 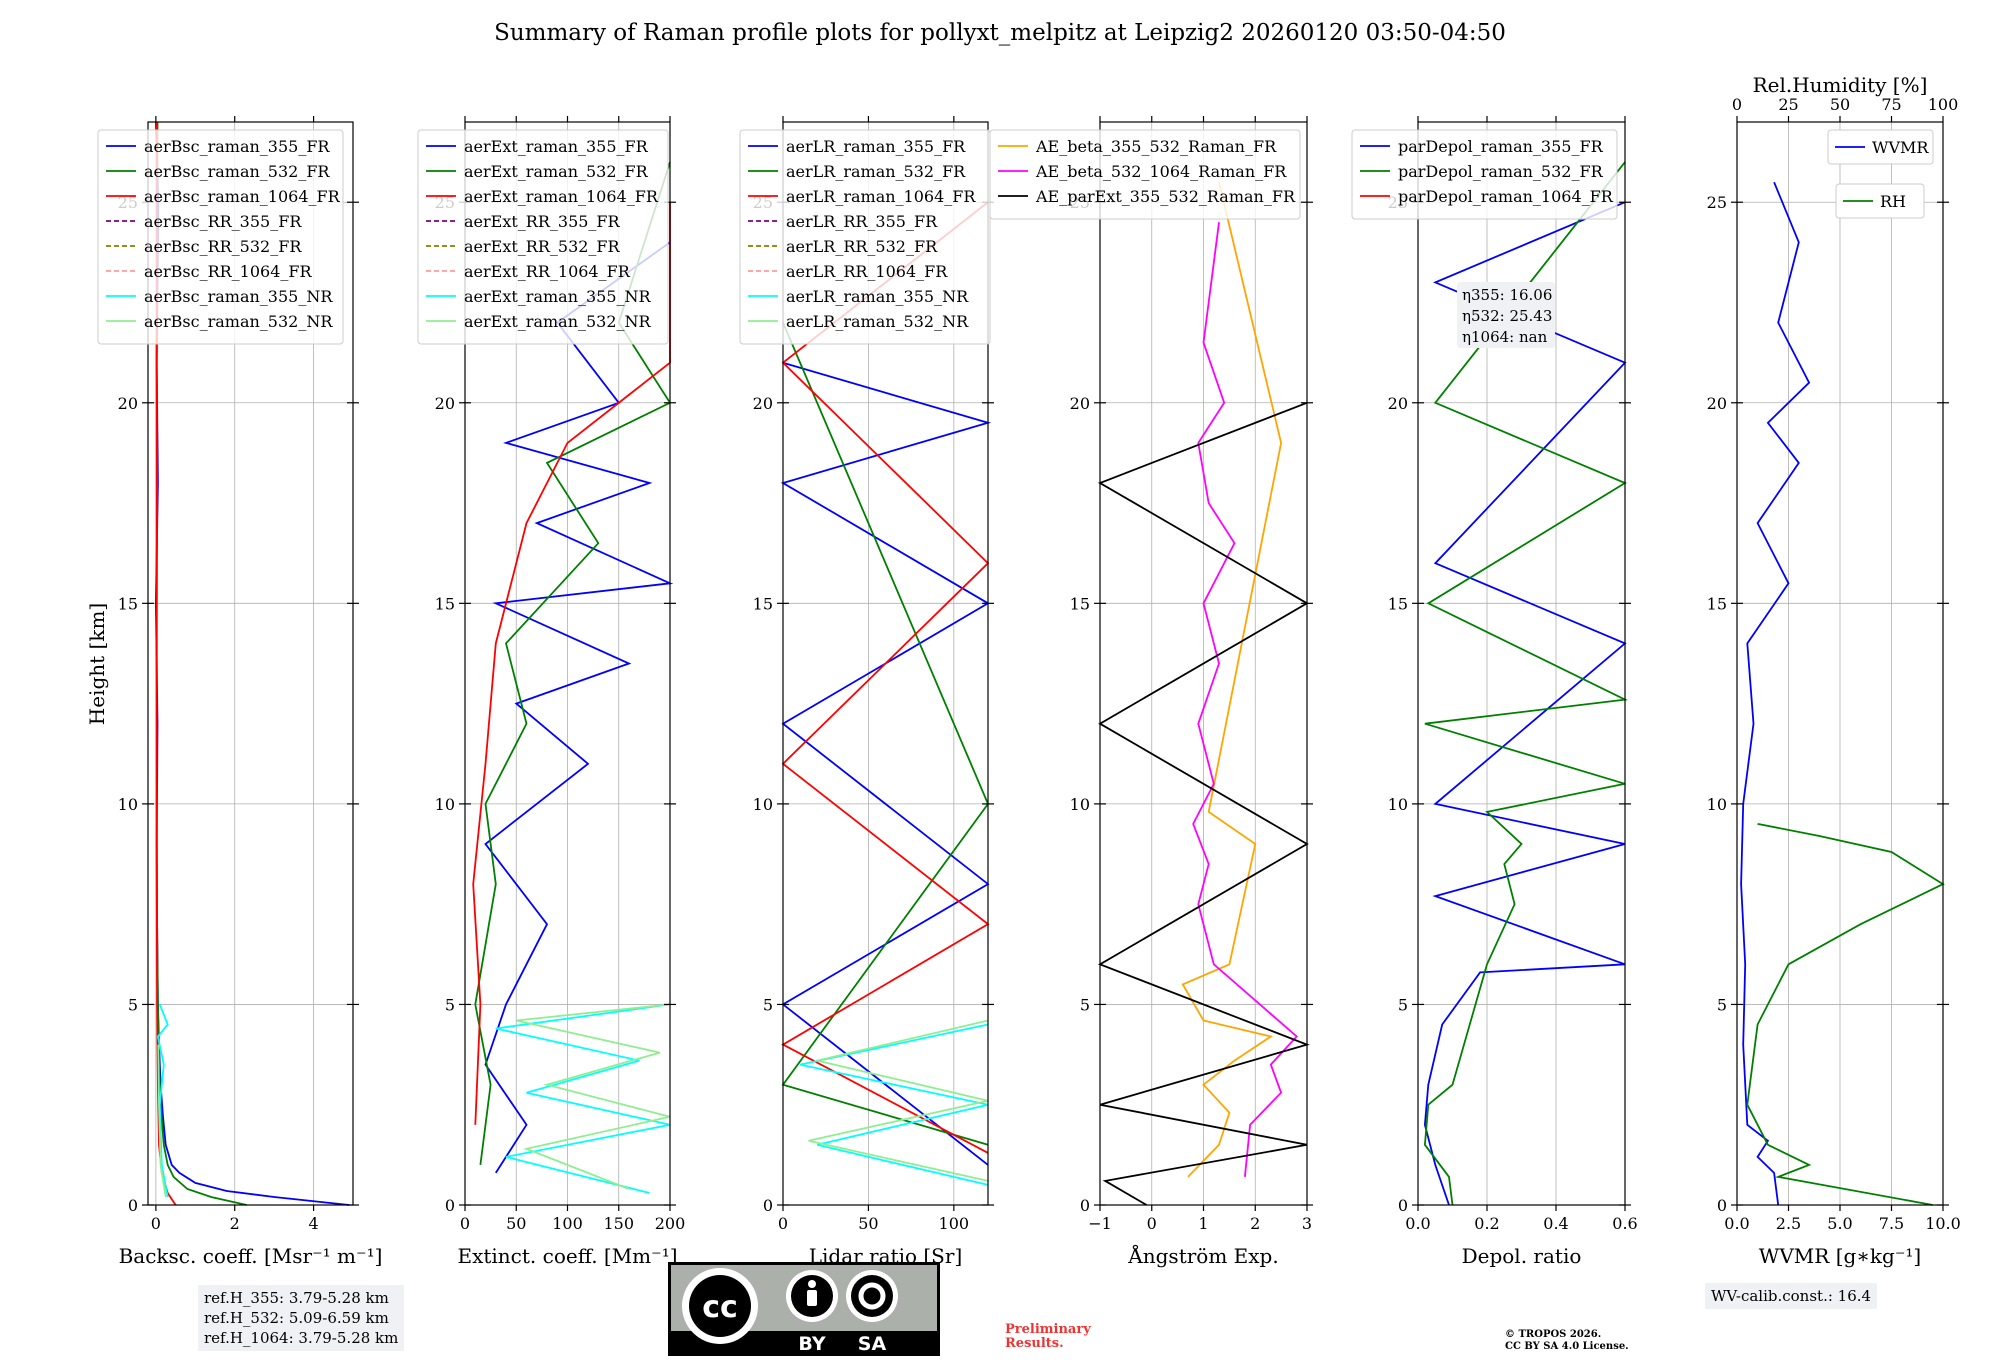 What do you see at coordinates (812, 1298) in the screenshot?
I see `by-icon-body` at bounding box center [812, 1298].